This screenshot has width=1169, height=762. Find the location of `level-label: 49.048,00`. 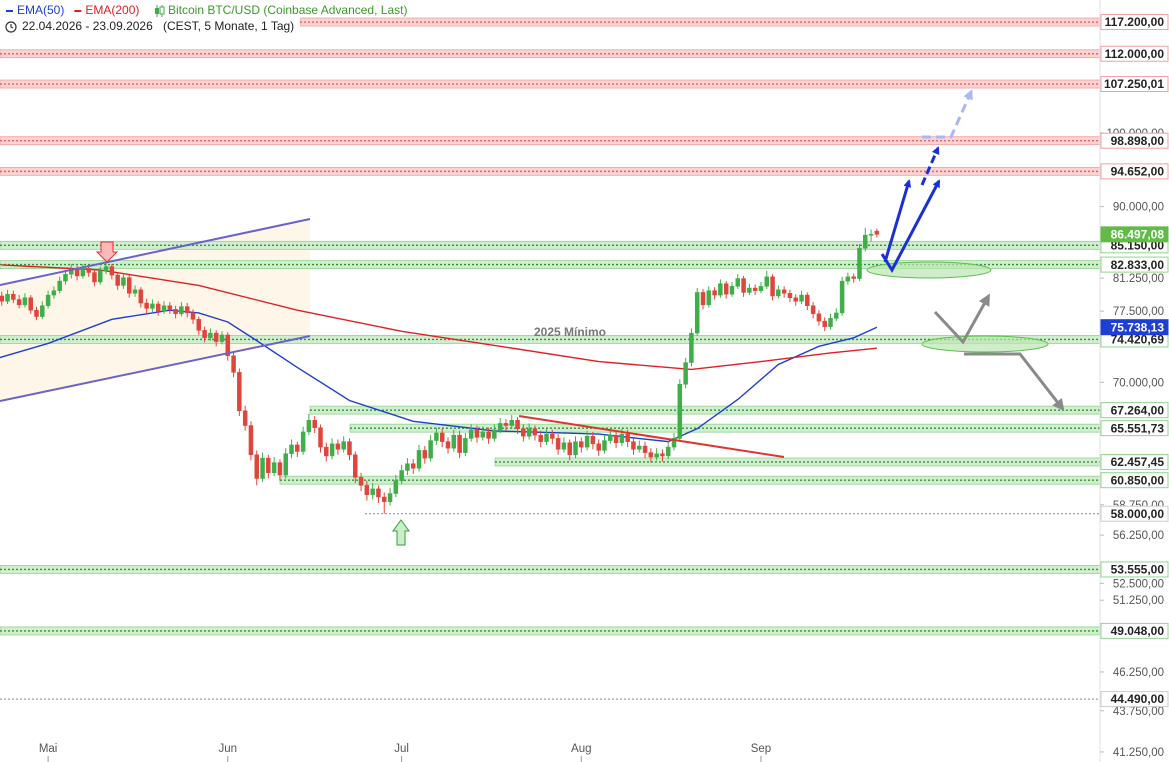

level-label: 49.048,00 is located at coordinates (1138, 631).